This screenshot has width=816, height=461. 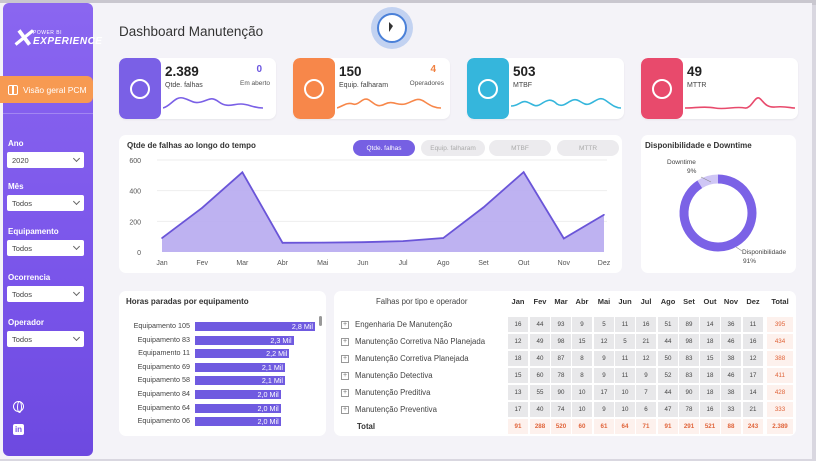 I want to click on table-cell: 333, so click(x=780, y=409).